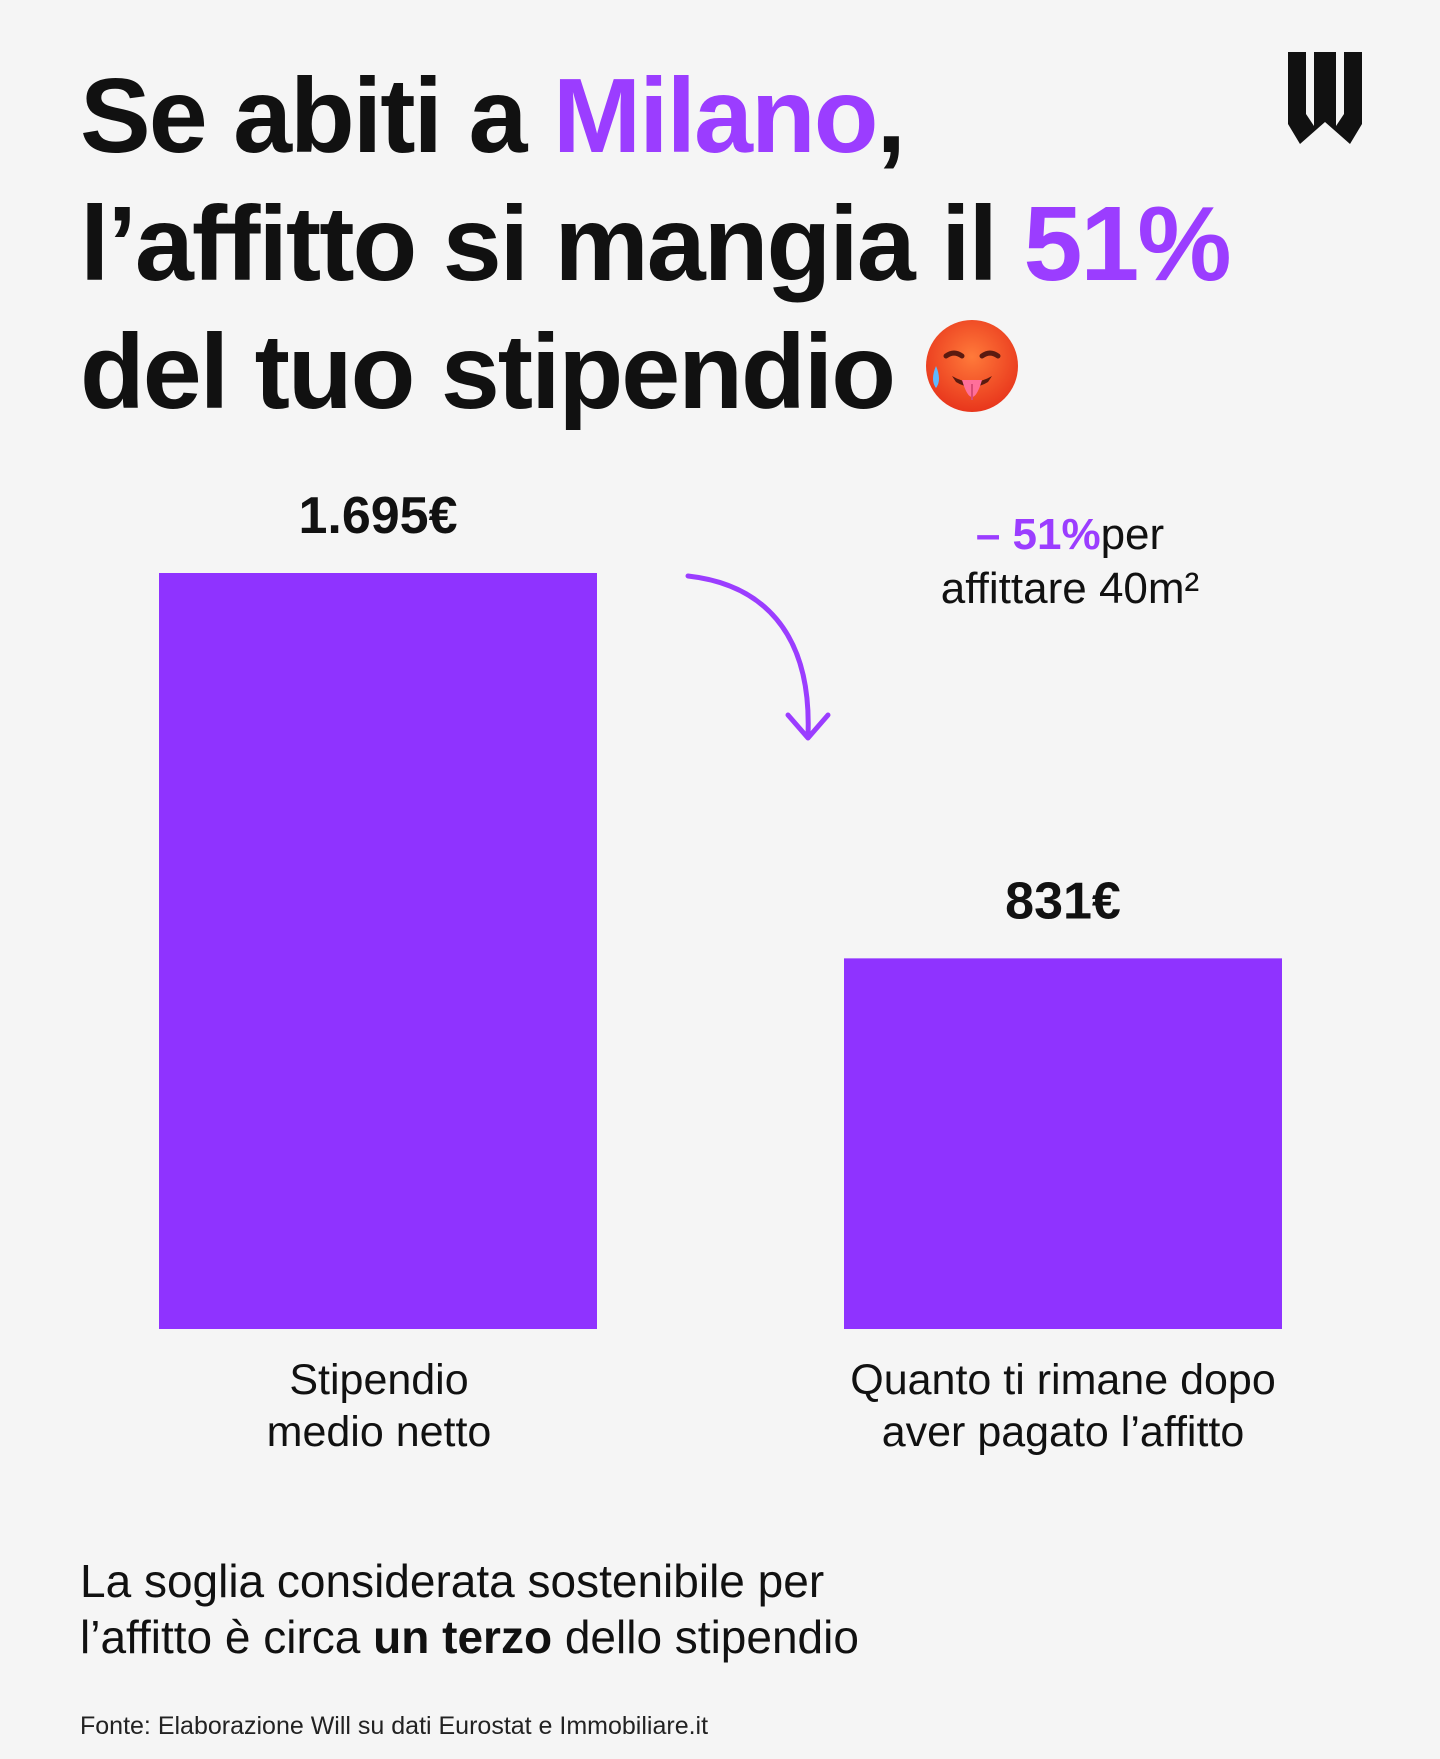  I want to click on footnote-emphasis: un terzo, so click(463, 1637).